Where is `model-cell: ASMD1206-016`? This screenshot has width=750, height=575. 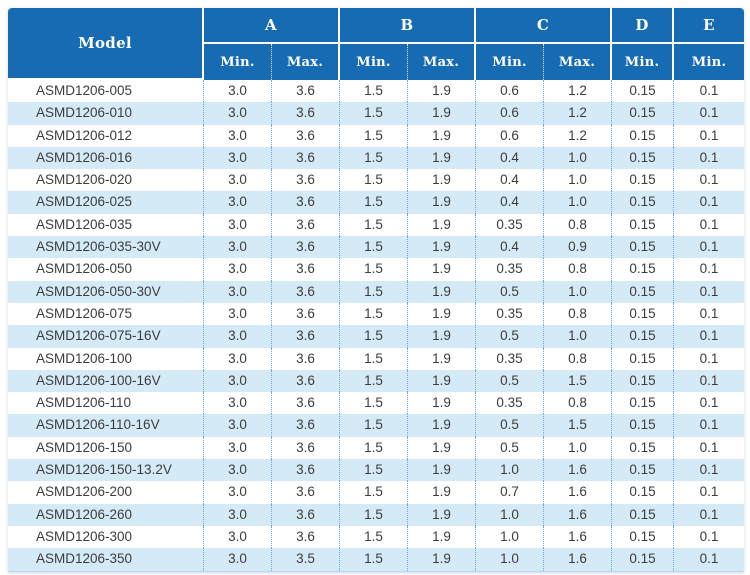 model-cell: ASMD1206-016 is located at coordinates (106, 158).